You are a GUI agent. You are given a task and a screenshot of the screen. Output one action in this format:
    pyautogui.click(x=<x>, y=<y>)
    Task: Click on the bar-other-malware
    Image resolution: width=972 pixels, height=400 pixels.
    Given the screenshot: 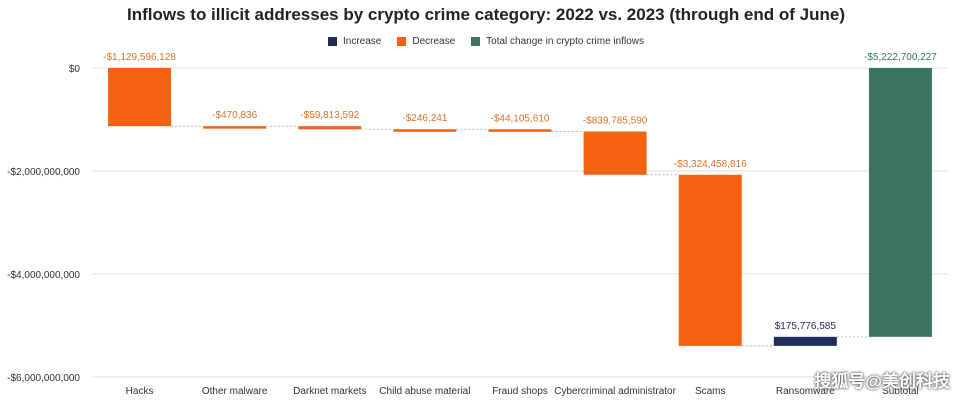 What is the action you would take?
    pyautogui.click(x=235, y=127)
    